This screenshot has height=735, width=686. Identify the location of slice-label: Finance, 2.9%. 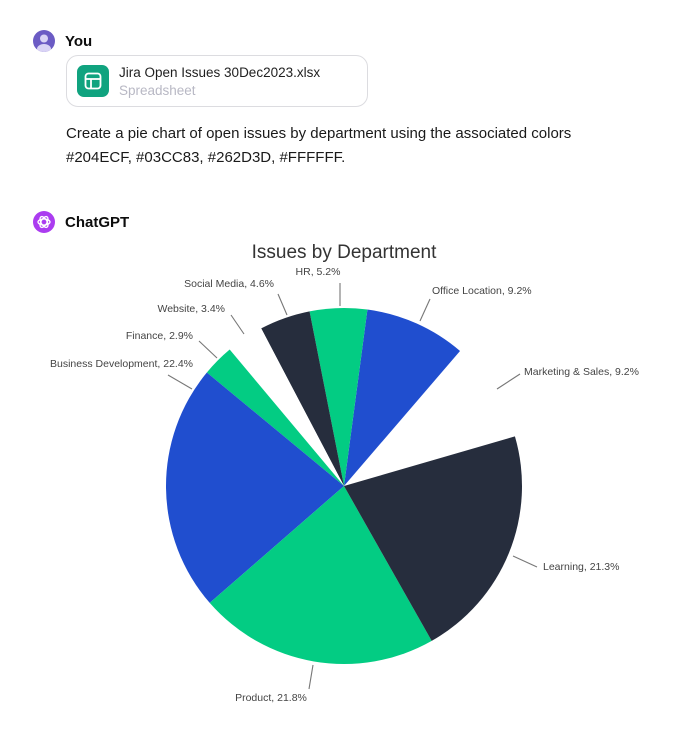
(159, 336).